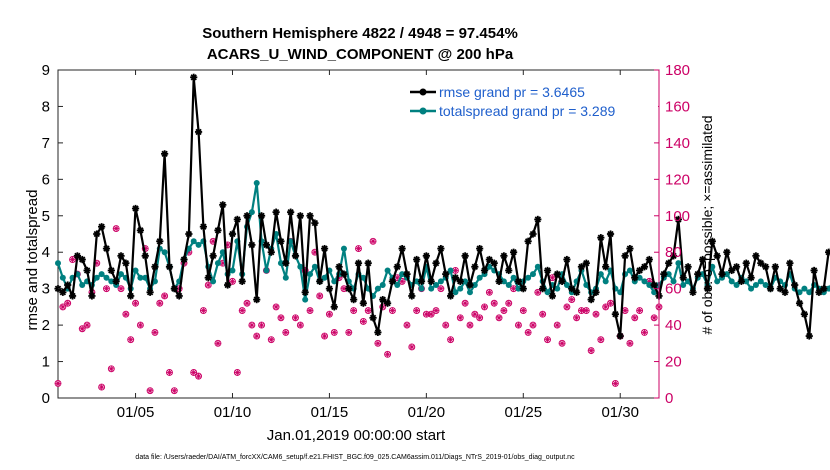  What do you see at coordinates (620, 412) in the screenshot?
I see `x-tick-label: 01/30` at bounding box center [620, 412].